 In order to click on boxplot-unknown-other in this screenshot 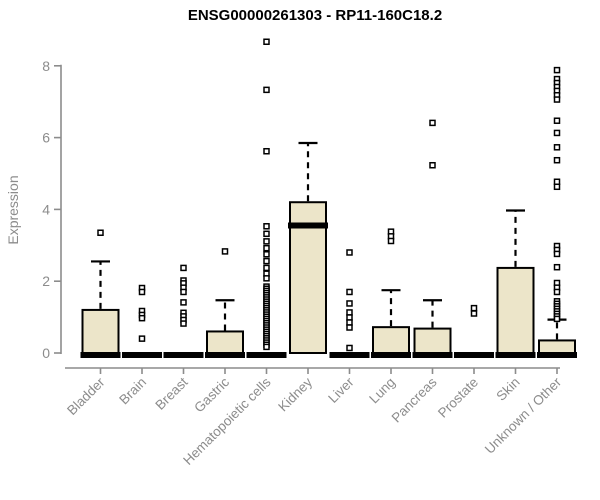, I will do `click(557, 212)`.